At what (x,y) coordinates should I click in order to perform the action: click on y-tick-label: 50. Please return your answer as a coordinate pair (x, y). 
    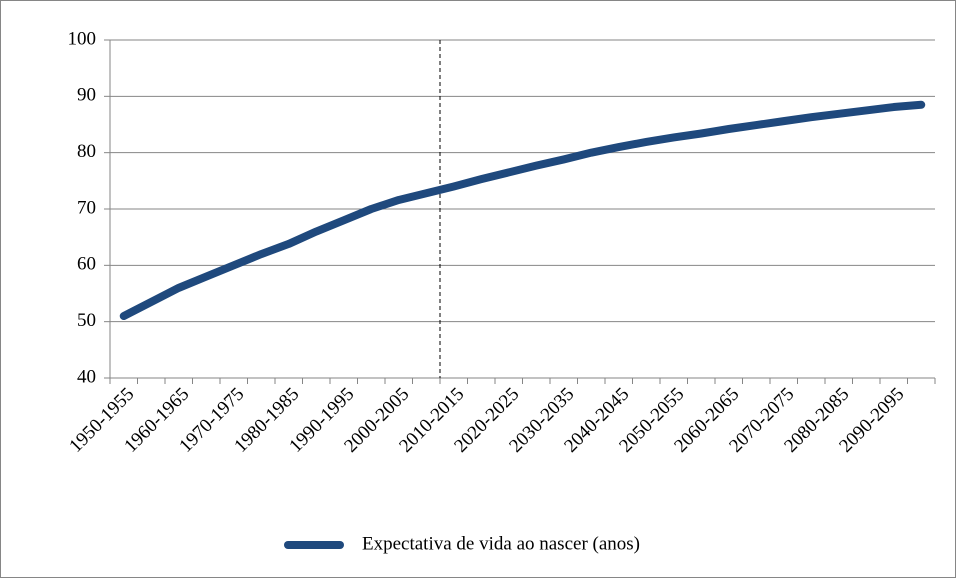
    Looking at the image, I should click on (86, 320).